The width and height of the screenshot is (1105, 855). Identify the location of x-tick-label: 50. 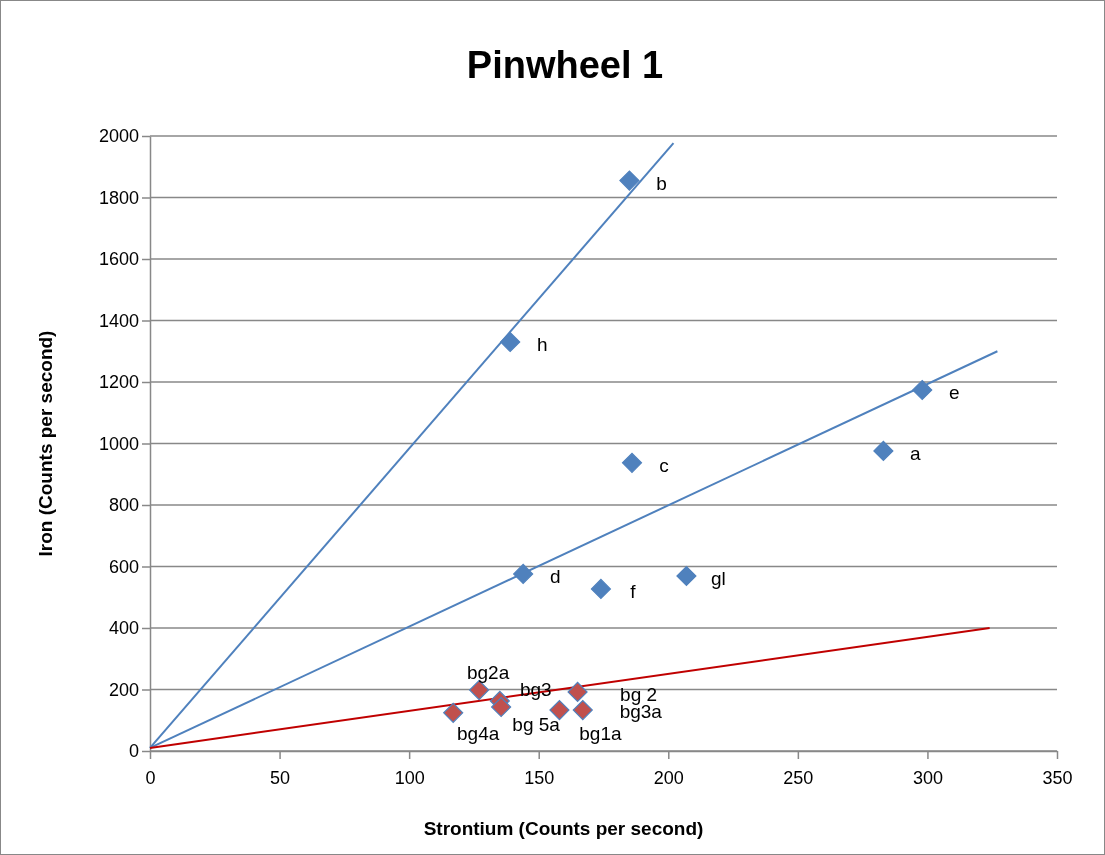
(280, 777).